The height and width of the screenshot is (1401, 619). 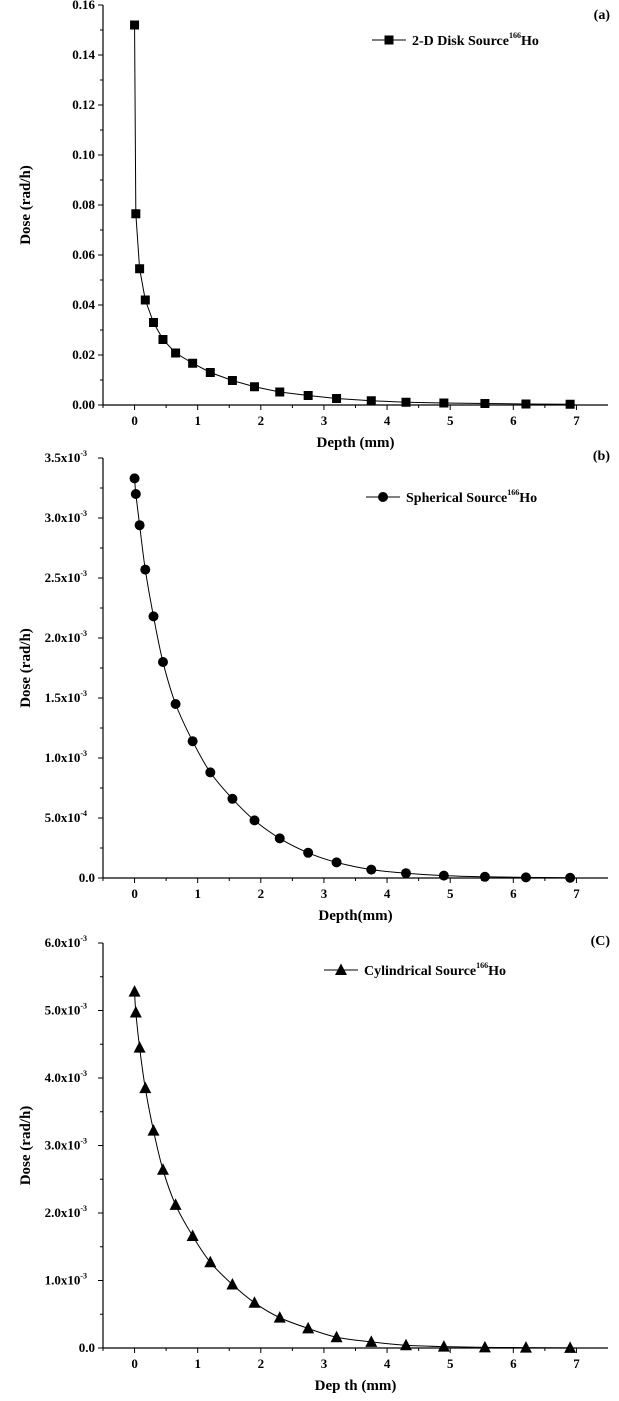 I want to click on panel-label: (b), so click(x=601, y=456).